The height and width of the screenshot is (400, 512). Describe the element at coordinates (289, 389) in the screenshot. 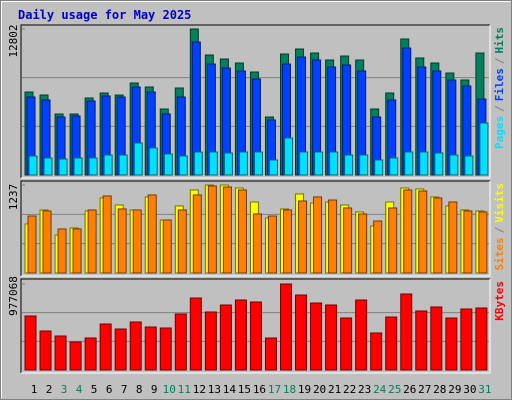

I see `x-tick-label: 18` at that location.